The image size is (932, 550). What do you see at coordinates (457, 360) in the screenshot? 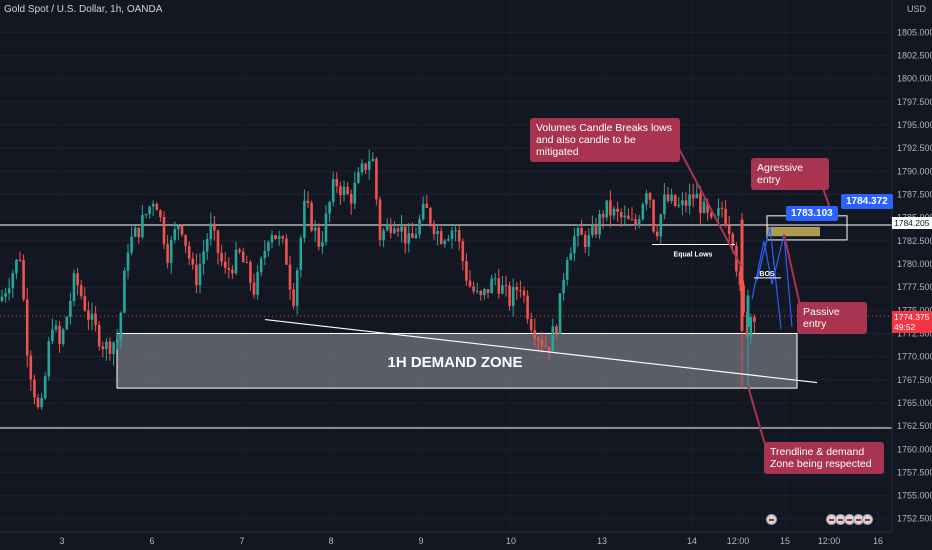
I see `demand-zone` at bounding box center [457, 360].